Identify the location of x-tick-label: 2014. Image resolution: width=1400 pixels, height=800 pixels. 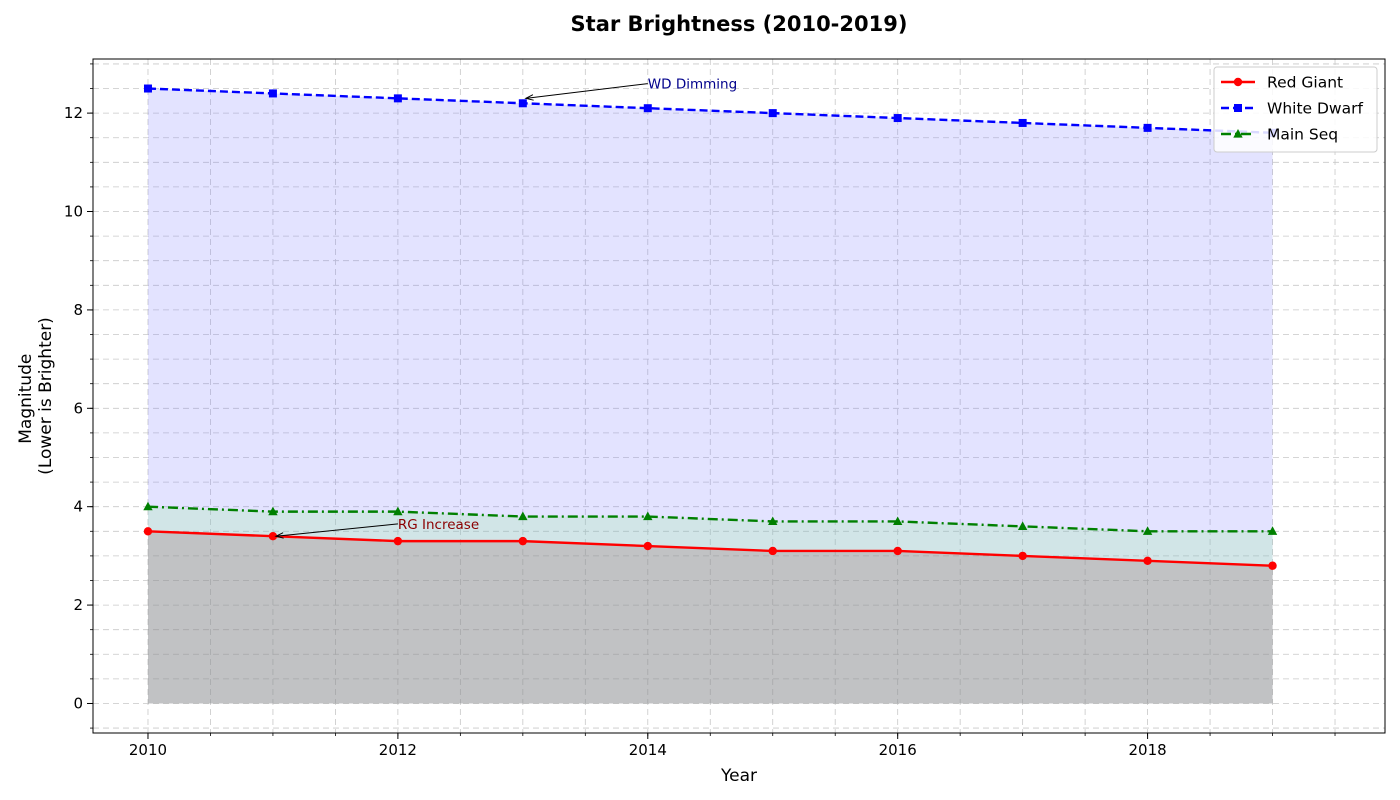
(648, 750).